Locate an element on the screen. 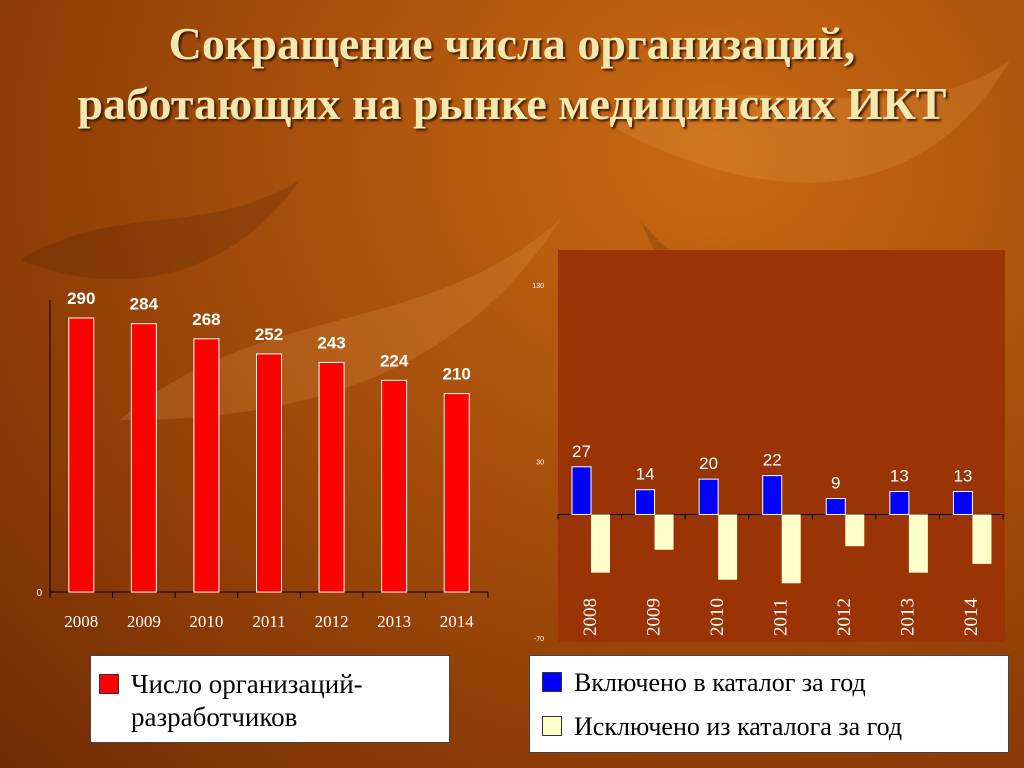  y-tick-label: 0 is located at coordinates (39, 593).